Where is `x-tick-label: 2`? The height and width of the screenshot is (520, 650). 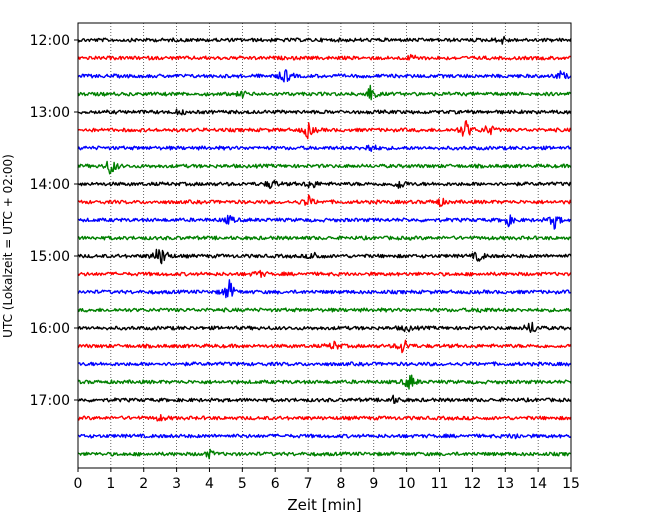 x-tick-label: 2 is located at coordinates (143, 484).